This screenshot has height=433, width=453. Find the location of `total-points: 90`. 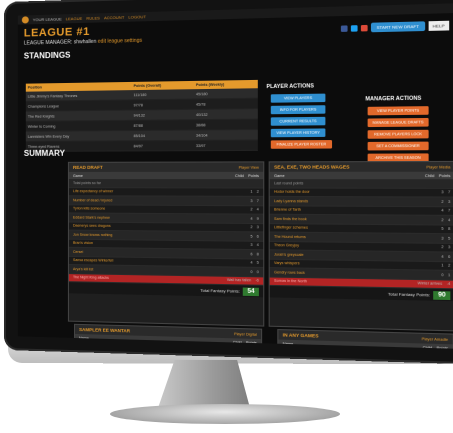

total-points: 90 is located at coordinates (442, 295).